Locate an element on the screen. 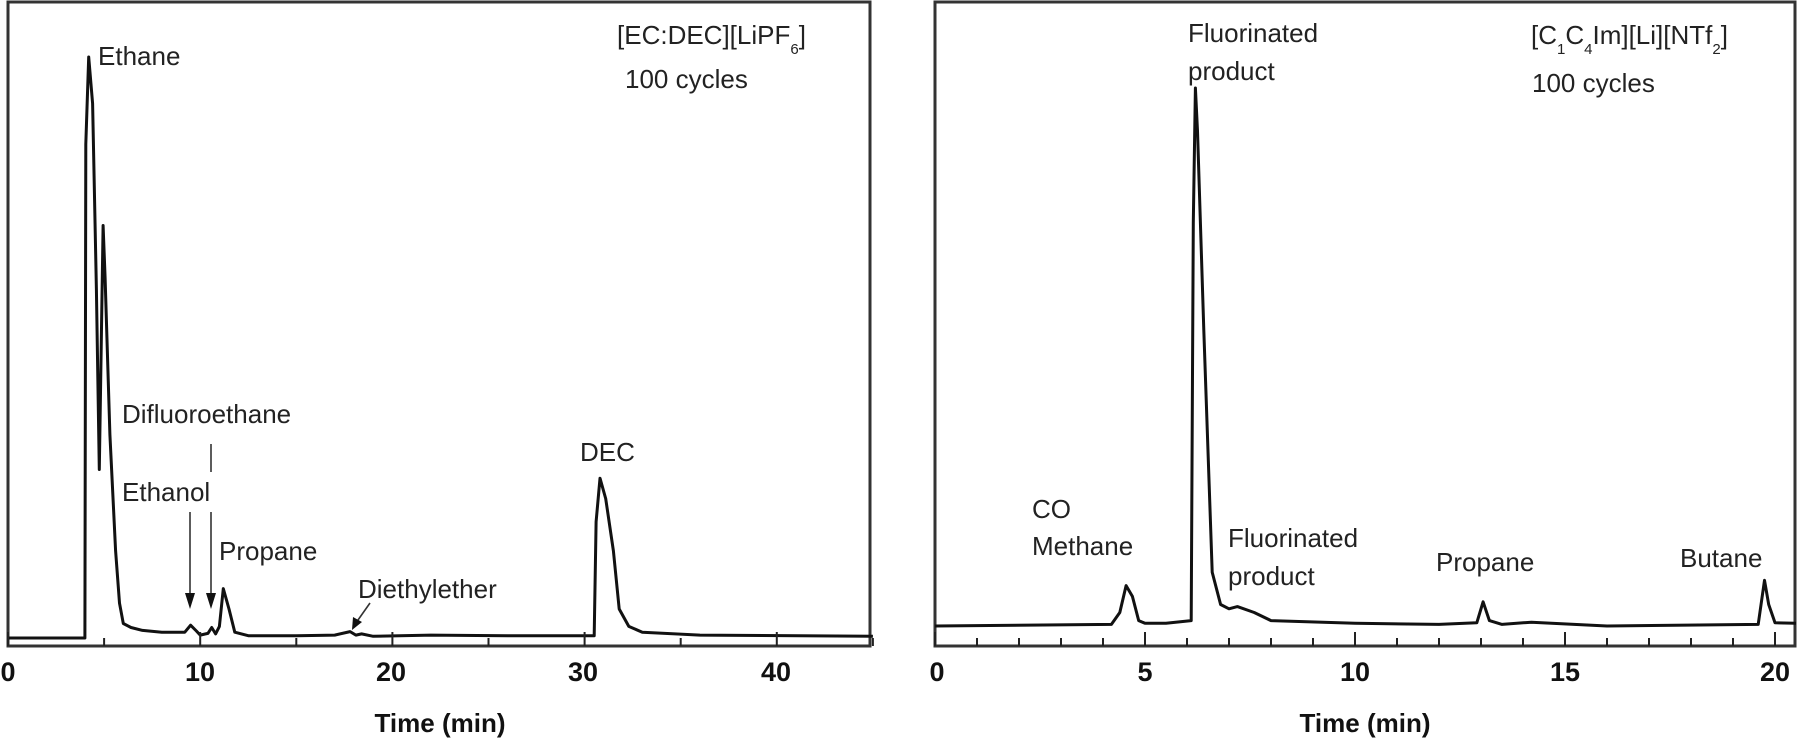  left-electrolyte-label: [EC:DEC][LiPF6] is located at coordinates (711, 39).